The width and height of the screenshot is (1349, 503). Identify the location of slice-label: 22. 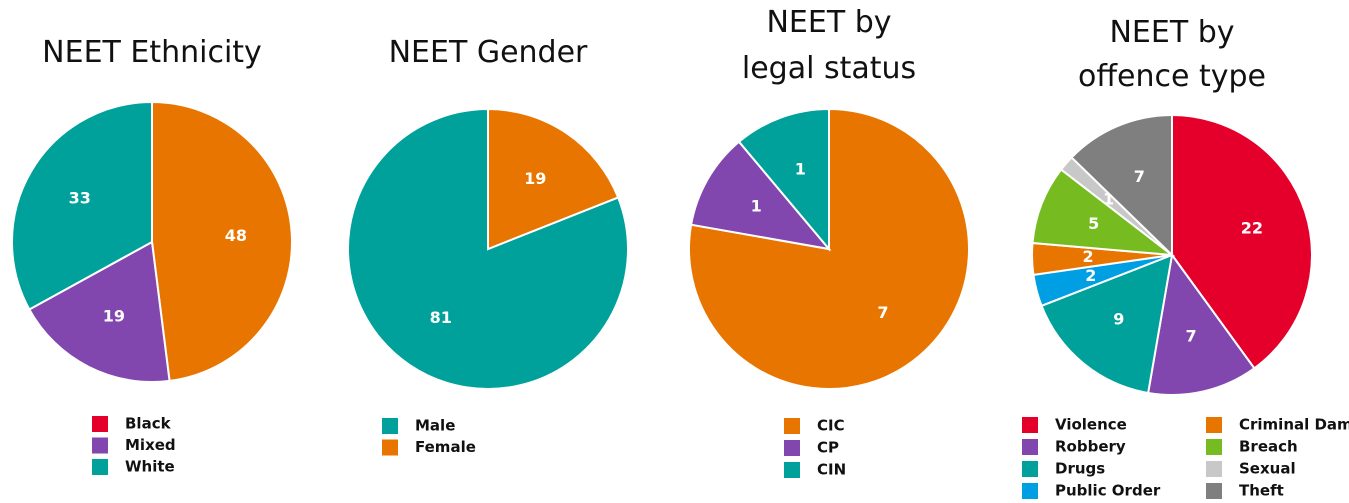
(1252, 228).